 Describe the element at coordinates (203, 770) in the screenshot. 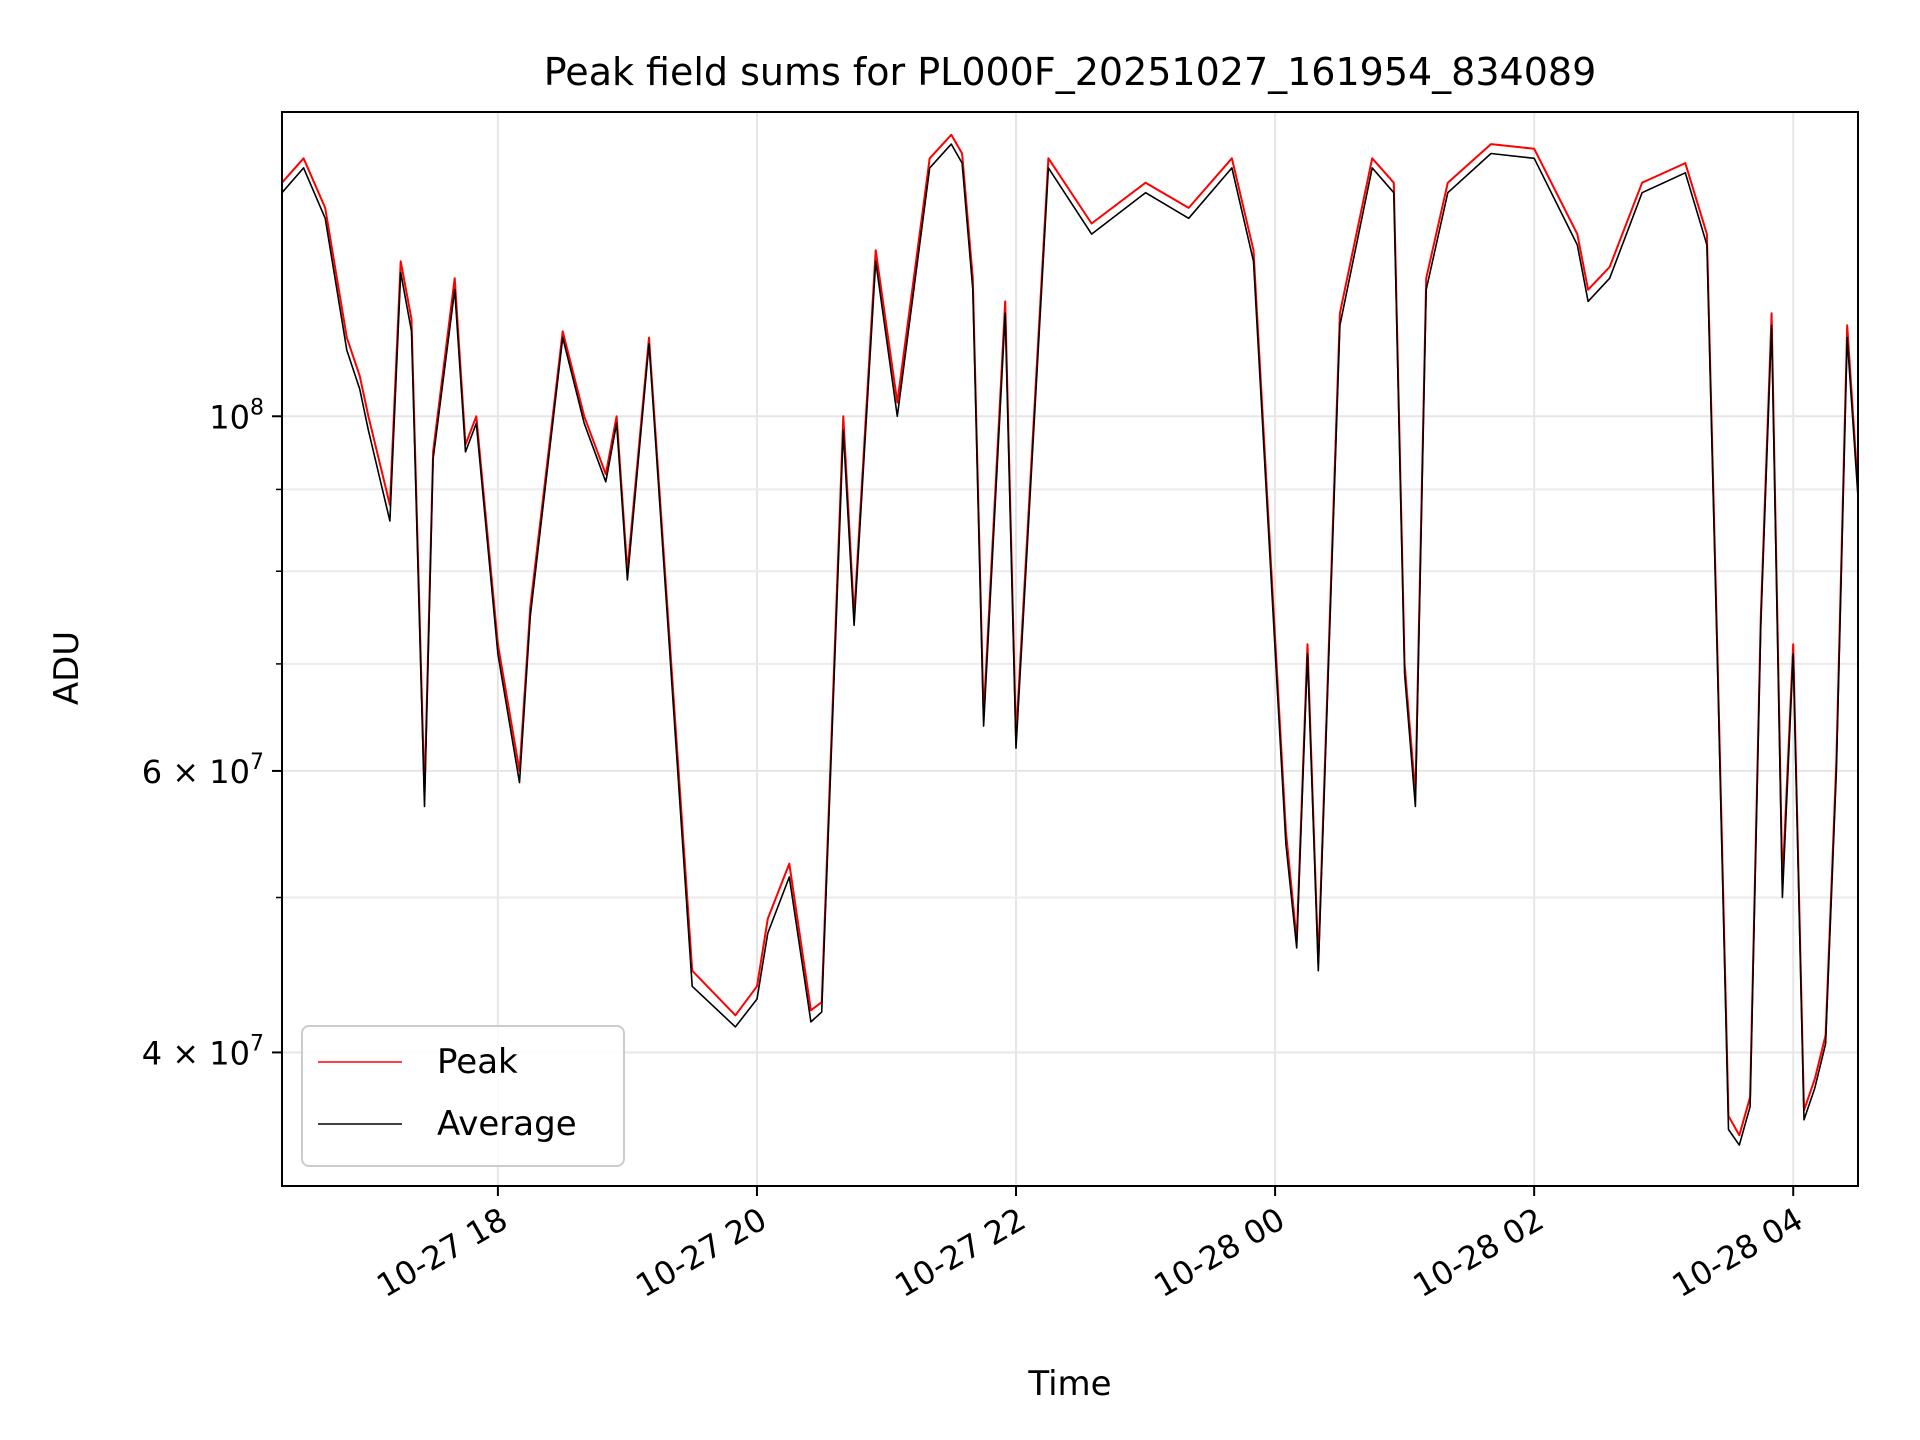

I see `y-tick-label: 6 × 107` at that location.